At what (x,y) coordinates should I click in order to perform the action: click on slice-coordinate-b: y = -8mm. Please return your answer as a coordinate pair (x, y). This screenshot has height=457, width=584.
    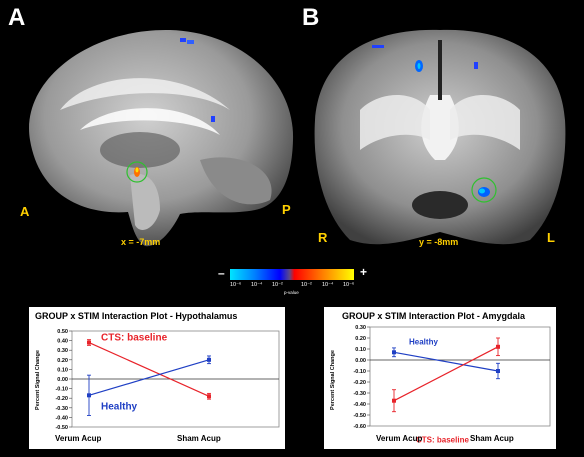
    Looking at the image, I should click on (439, 242).